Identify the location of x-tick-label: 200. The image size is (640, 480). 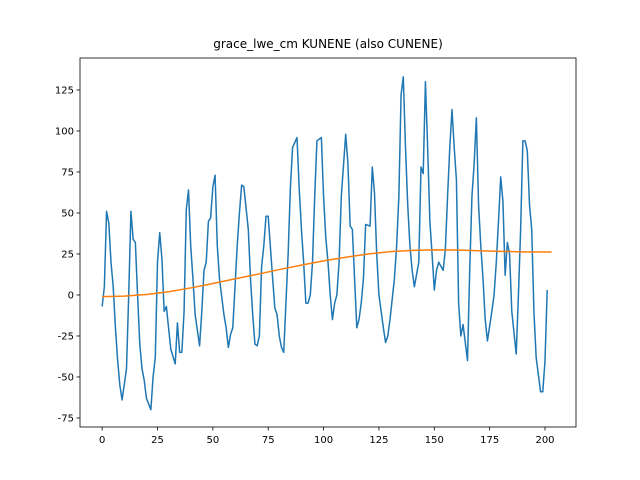
(544, 440).